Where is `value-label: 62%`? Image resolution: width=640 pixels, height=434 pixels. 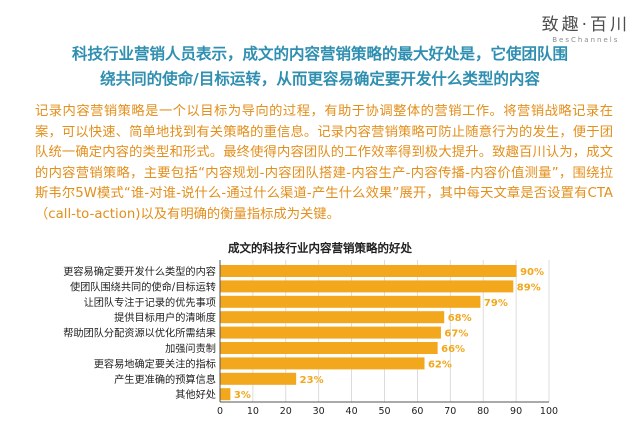
value-label: 62% is located at coordinates (440, 364).